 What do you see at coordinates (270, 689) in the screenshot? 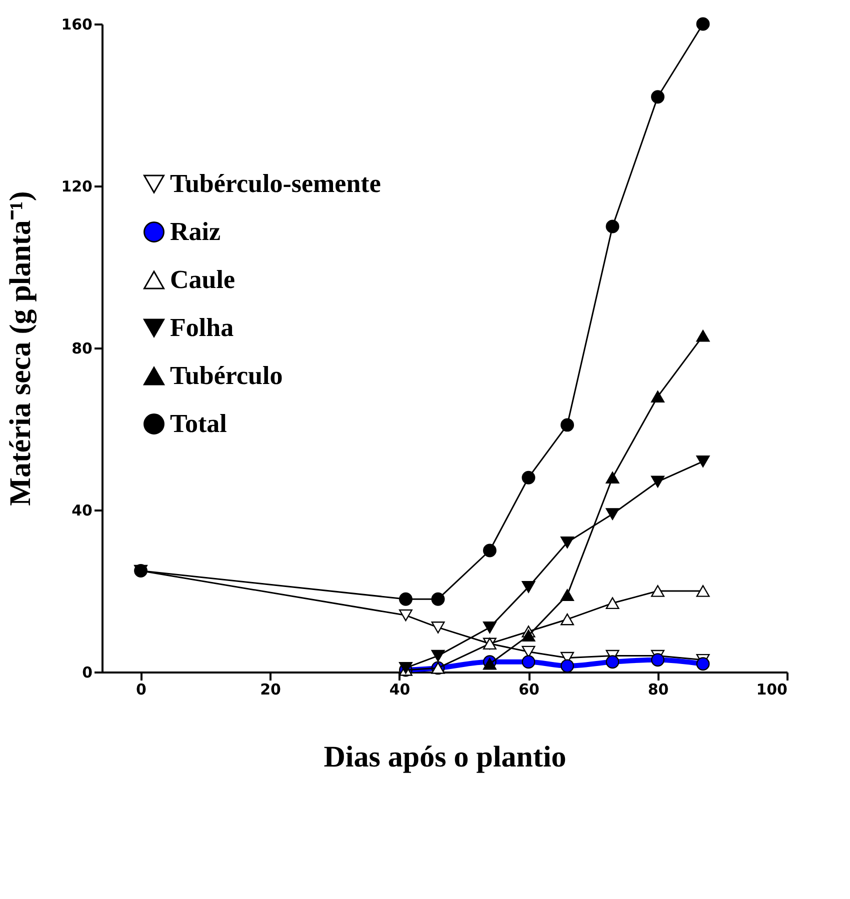
I see `x-tick-label: 20` at bounding box center [270, 689].